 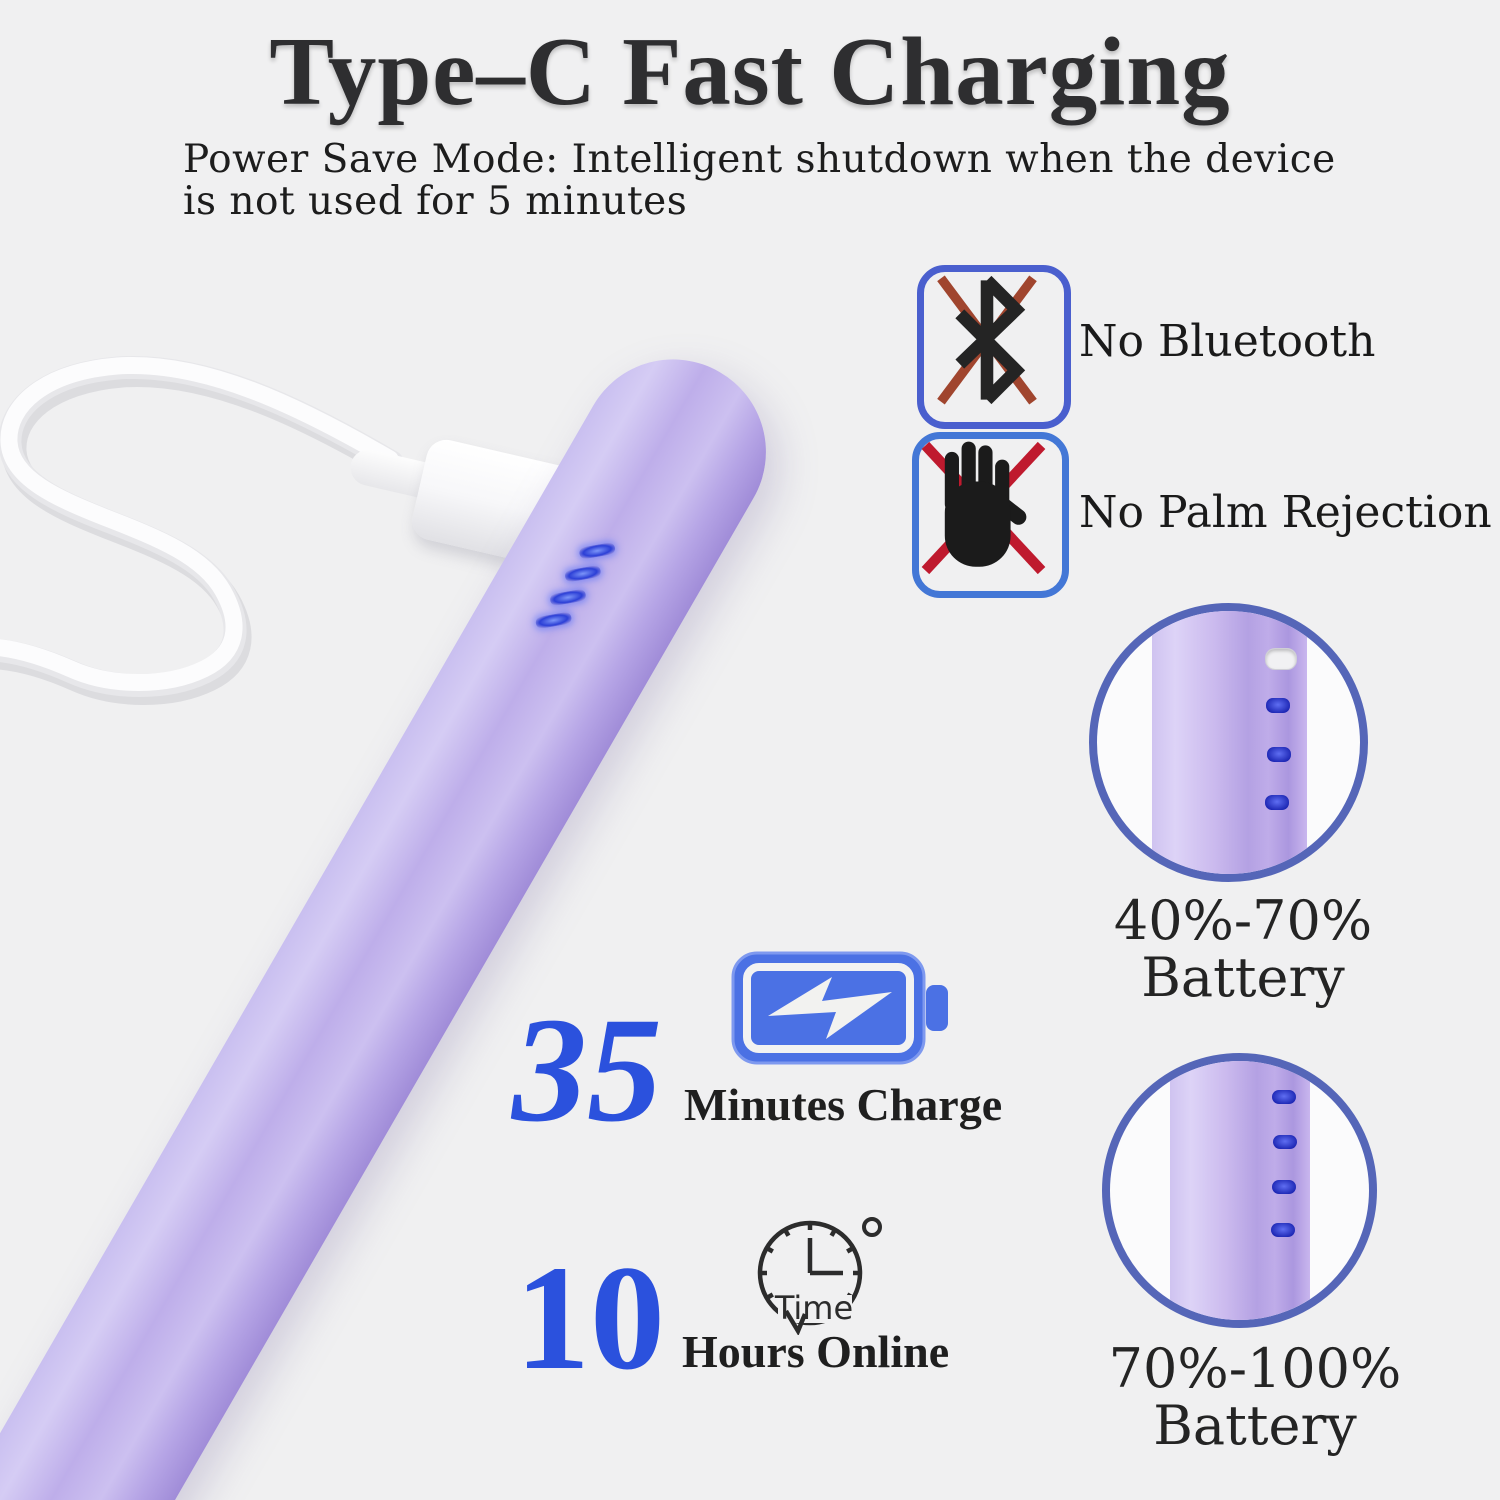 I want to click on online-hours-label: Hours Online, so click(x=816, y=1351).